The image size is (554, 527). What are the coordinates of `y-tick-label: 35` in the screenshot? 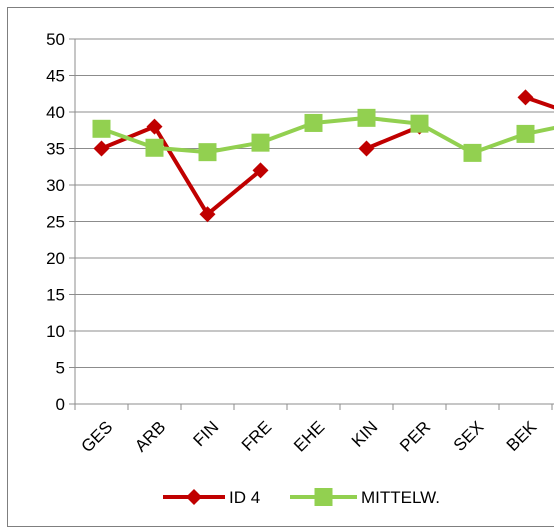 It's located at (55, 149).